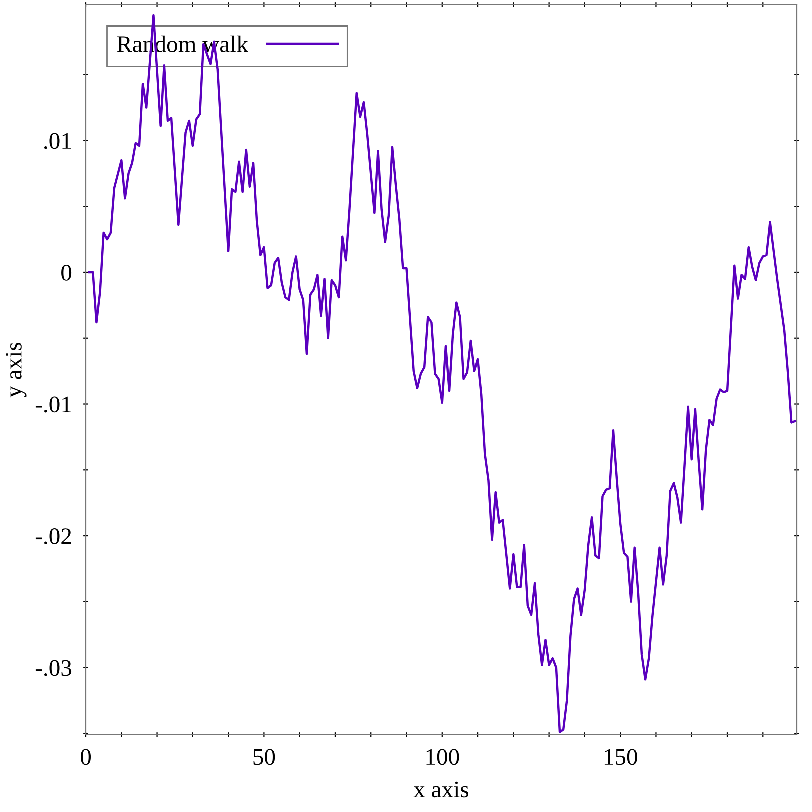 The width and height of the screenshot is (812, 812). What do you see at coordinates (443, 757) in the screenshot?
I see `x-tick-label: 100` at bounding box center [443, 757].